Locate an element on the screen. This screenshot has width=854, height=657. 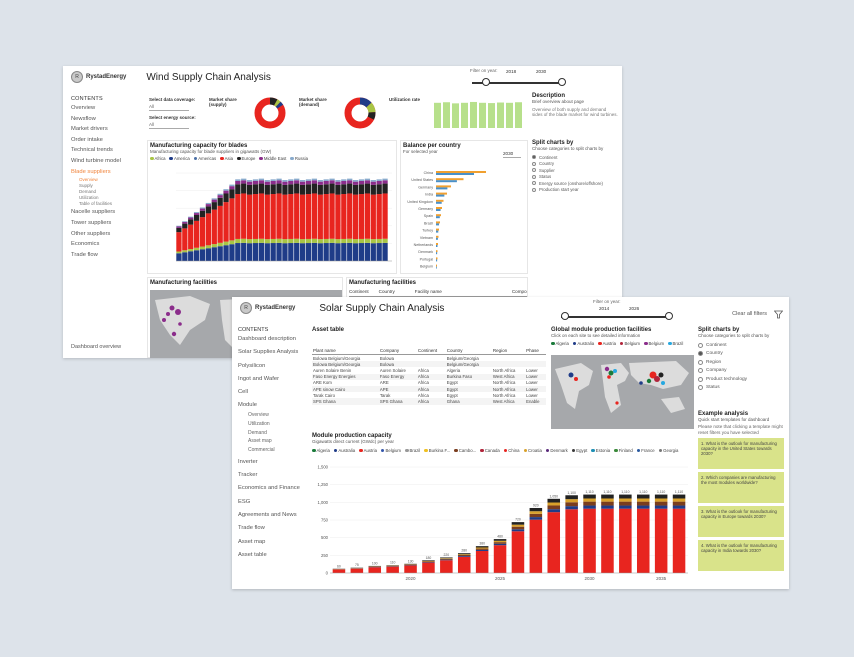
col-region: Region is located at coordinates (508, 351).